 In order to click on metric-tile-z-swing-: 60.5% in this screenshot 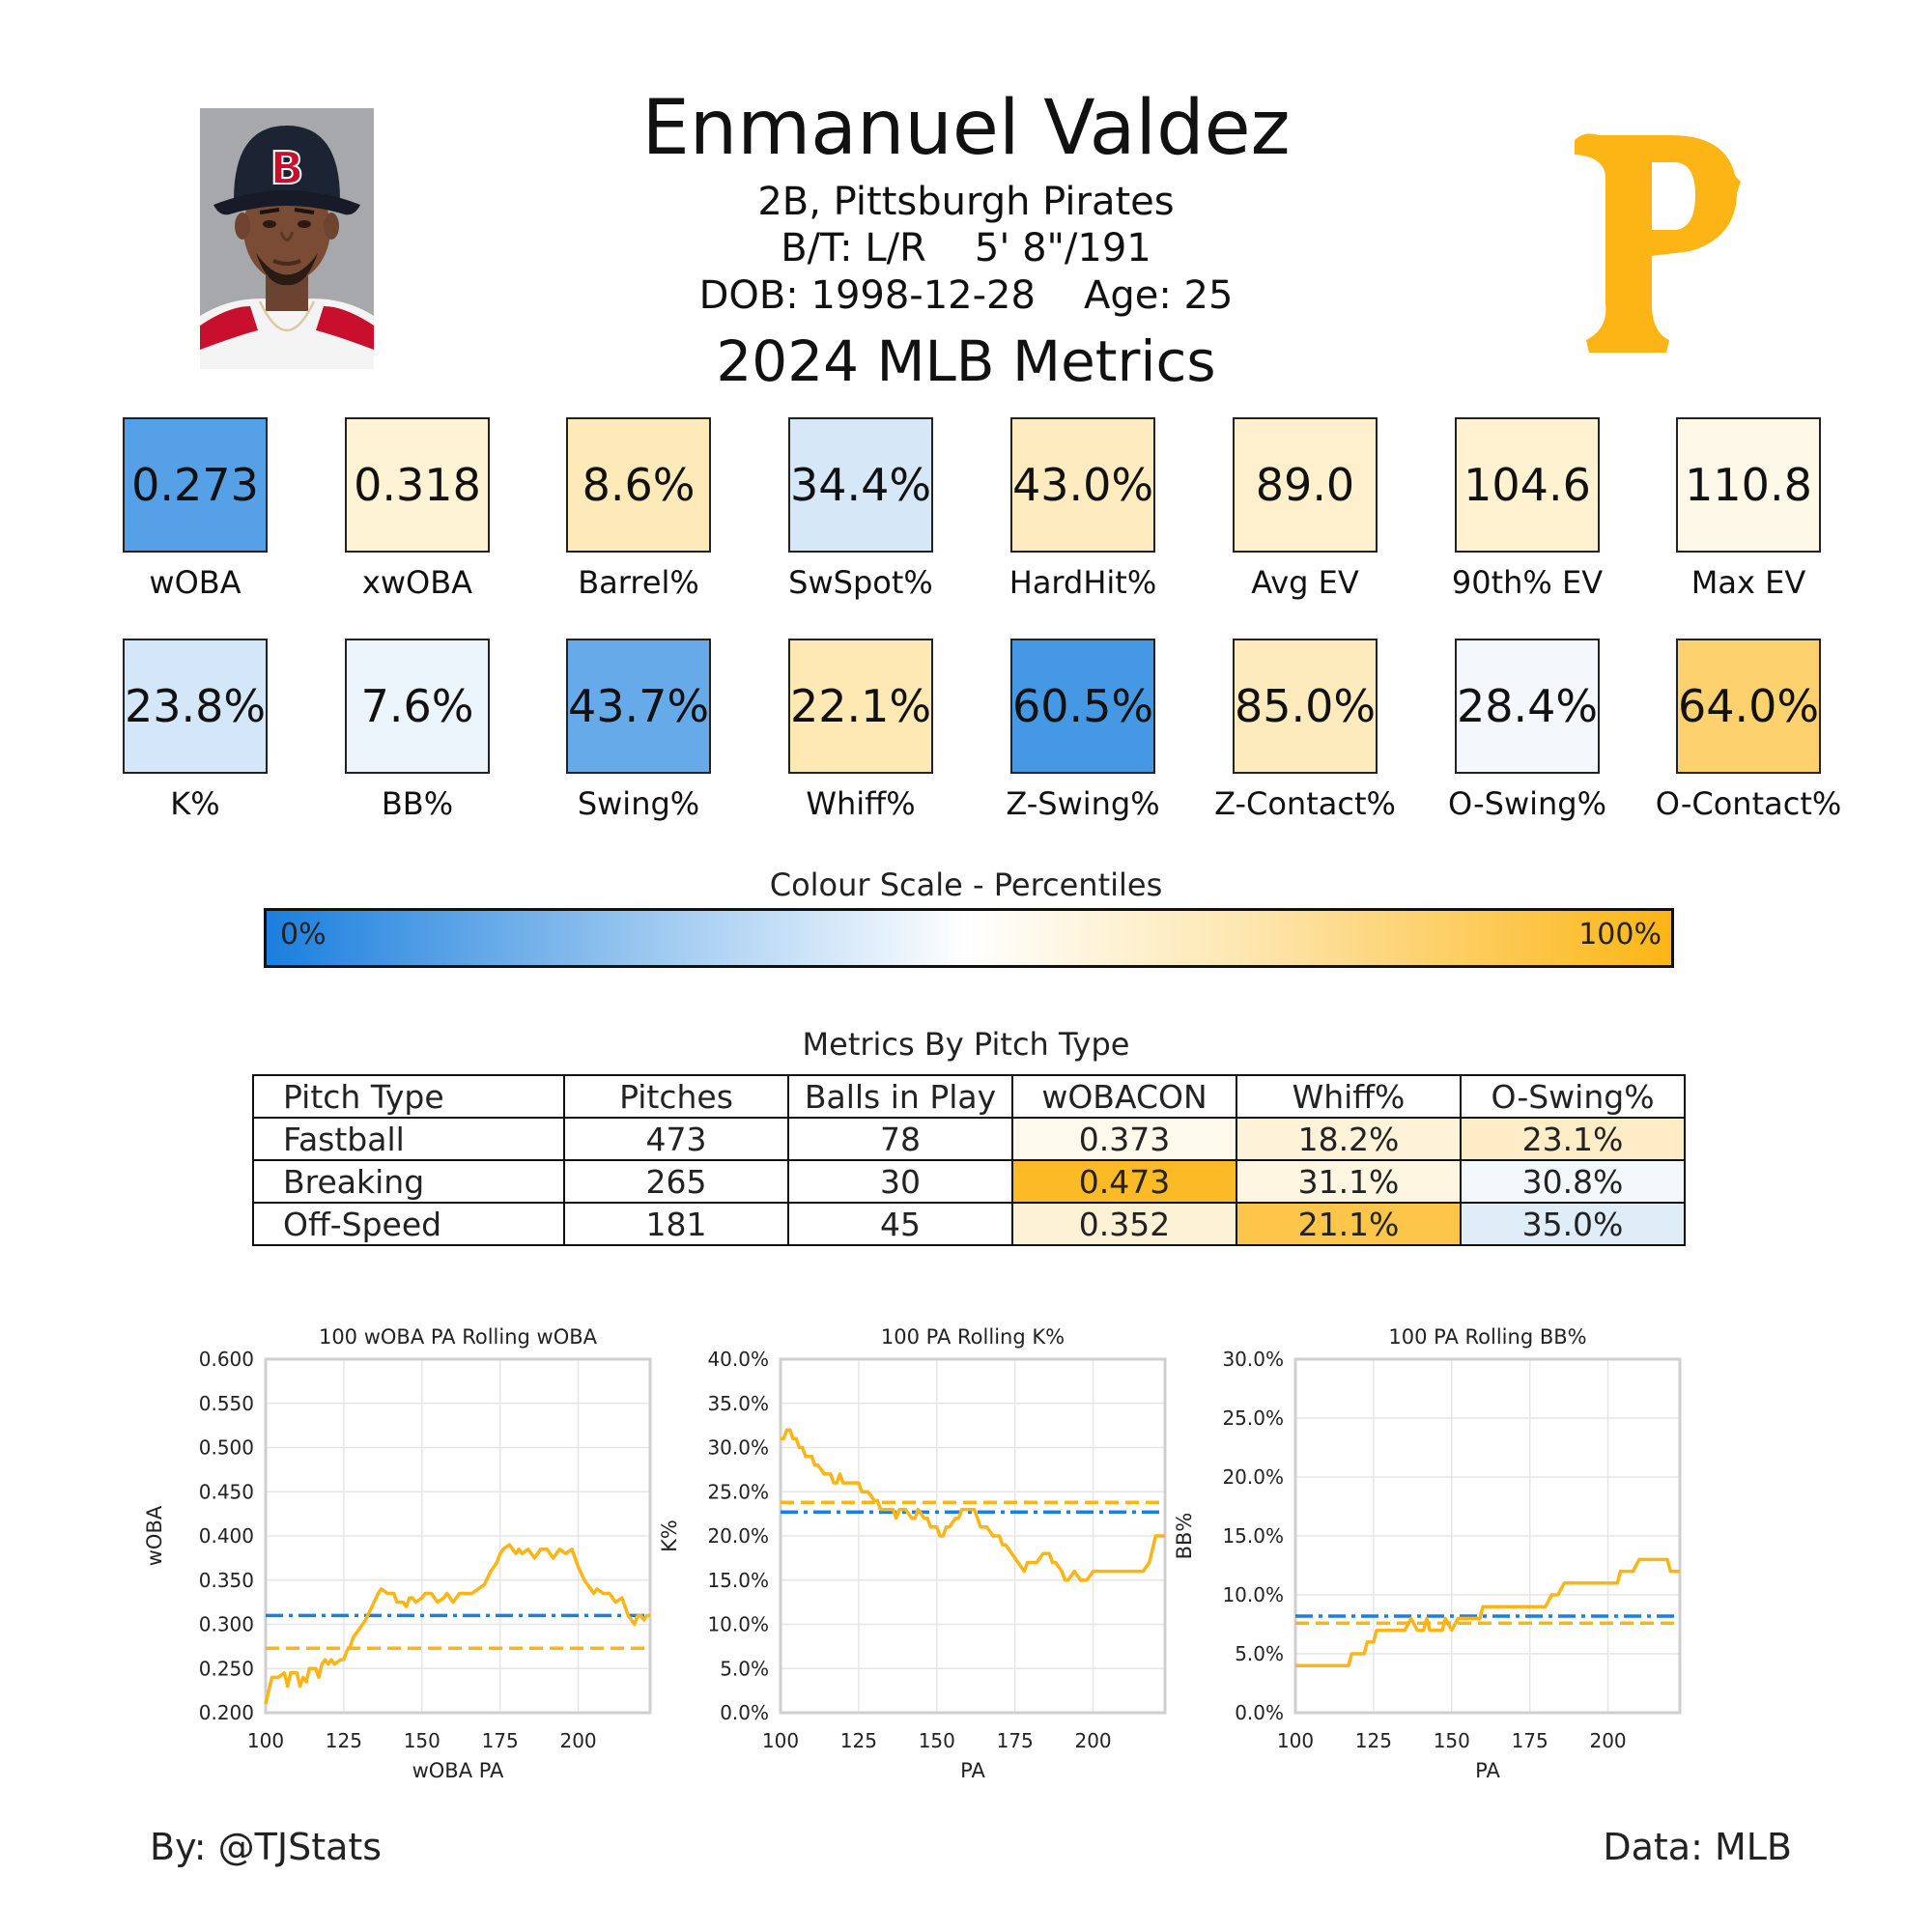, I will do `click(1082, 706)`.